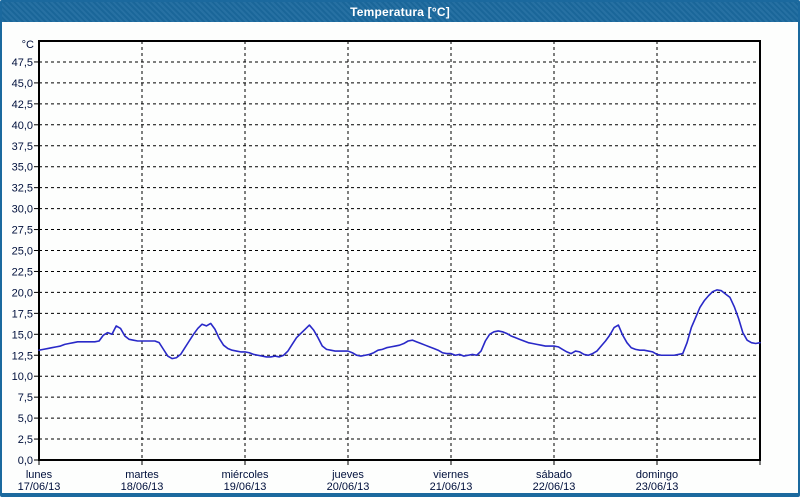 The height and width of the screenshot is (500, 800). I want to click on x-date-label: 21/06/13, so click(451, 487).